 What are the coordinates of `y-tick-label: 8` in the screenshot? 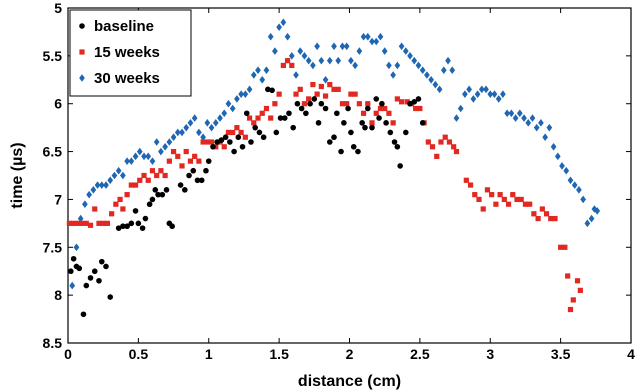 It's located at (58, 295).